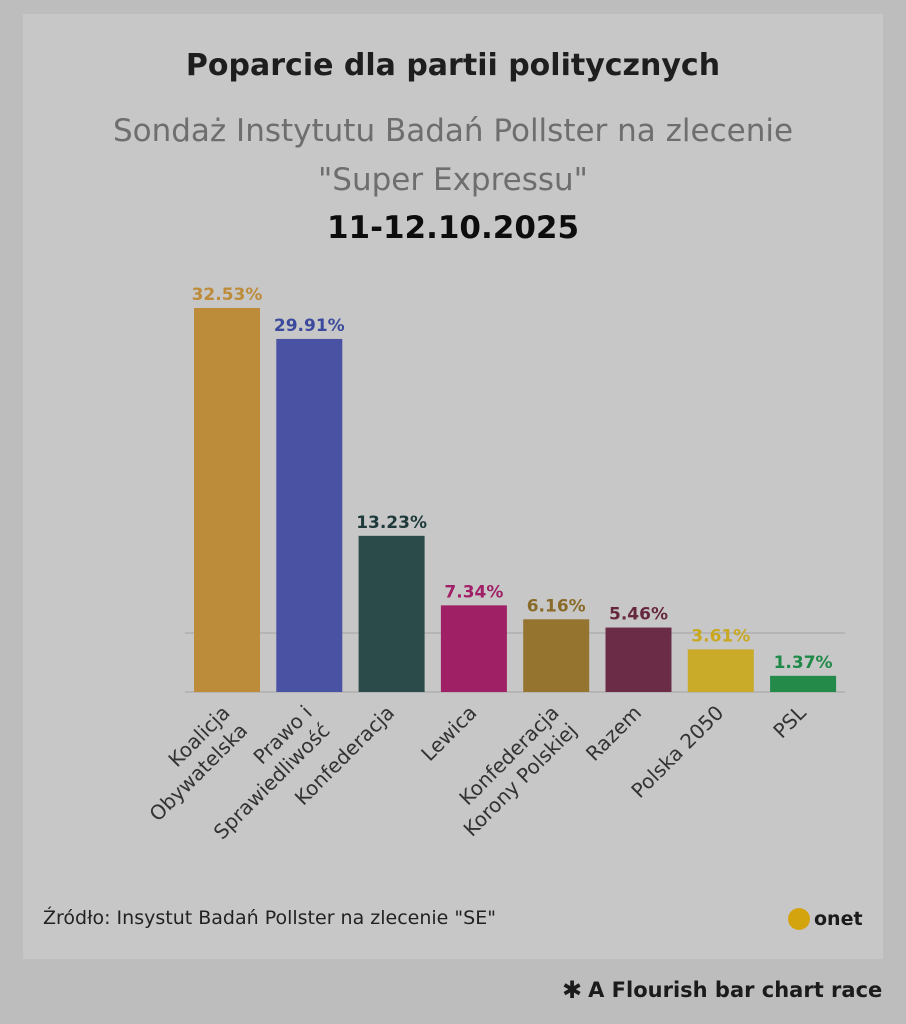  I want to click on data-label: 6.16%, so click(556, 606).